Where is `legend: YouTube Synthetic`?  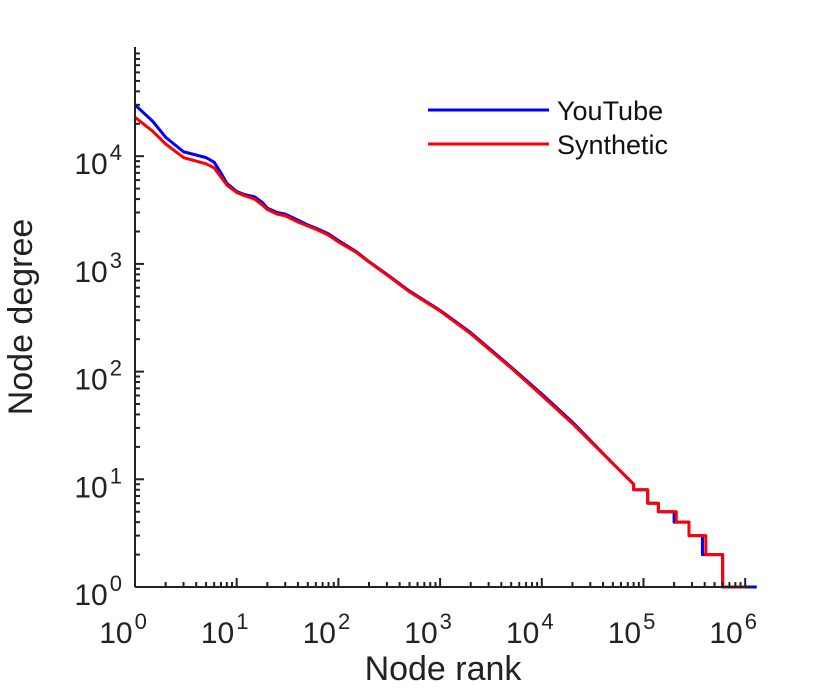 legend: YouTube Synthetic is located at coordinates (548, 128).